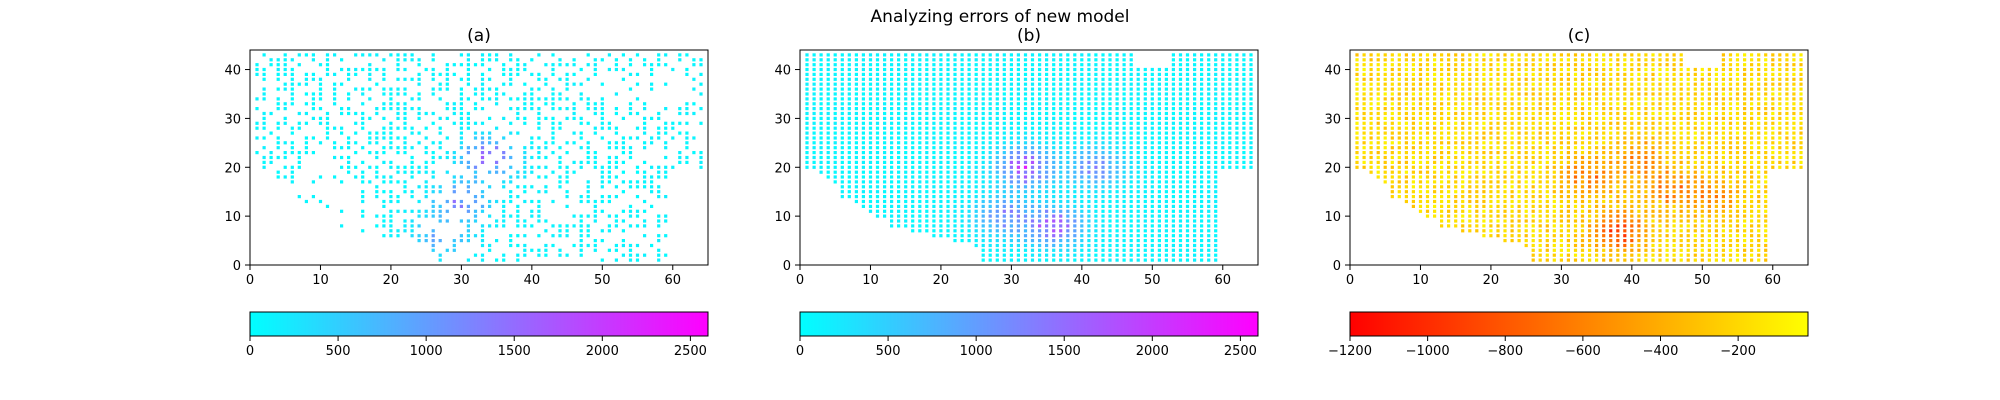  What do you see at coordinates (888, 351) in the screenshot?
I see `colorbar-tick-label: 500` at bounding box center [888, 351].